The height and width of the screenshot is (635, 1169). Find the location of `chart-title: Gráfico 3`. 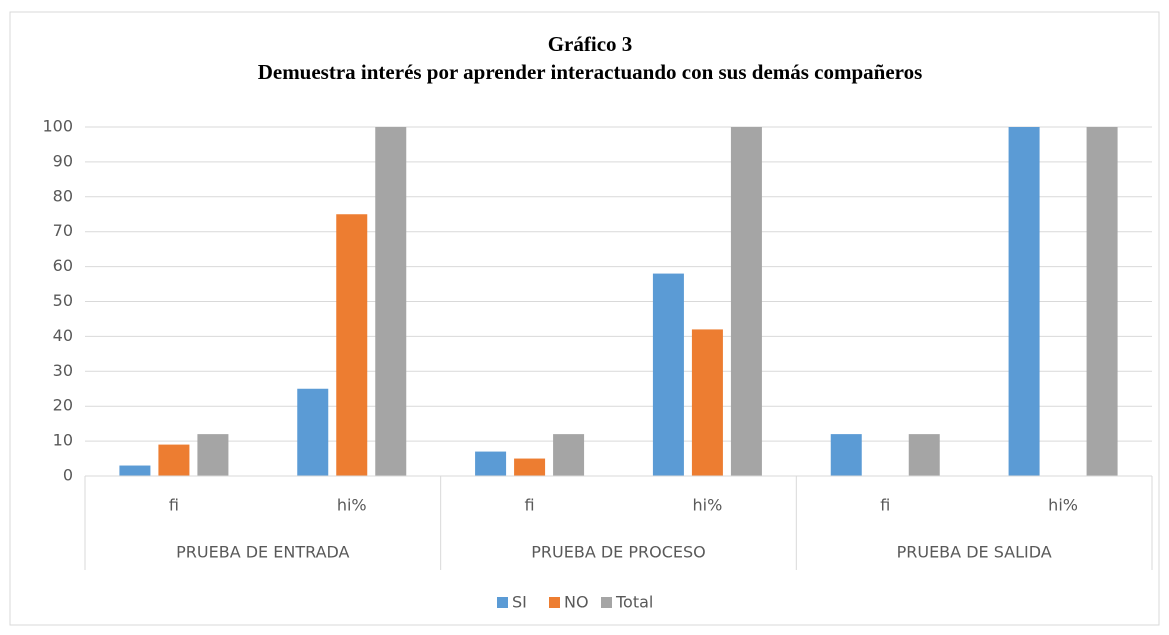

chart-title: Gráfico 3 is located at coordinates (590, 44).